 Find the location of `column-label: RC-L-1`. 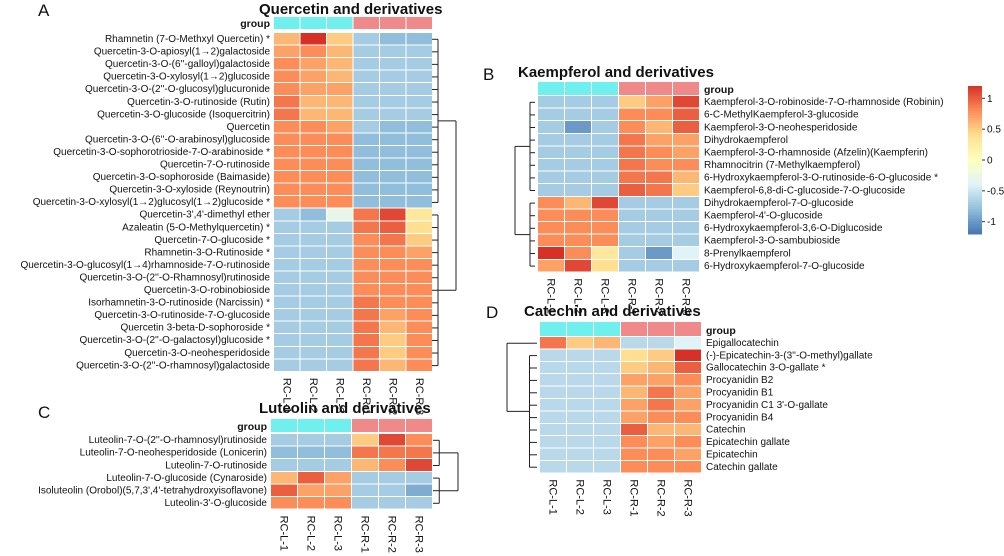

column-label: RC-L-1 is located at coordinates (284, 533).